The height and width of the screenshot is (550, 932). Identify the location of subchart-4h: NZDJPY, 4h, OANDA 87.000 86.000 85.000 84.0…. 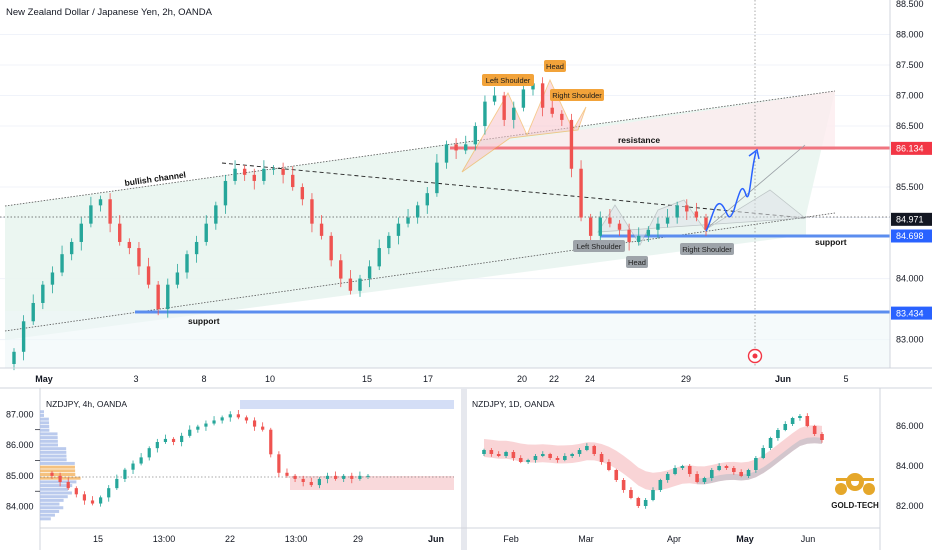
(230, 471).